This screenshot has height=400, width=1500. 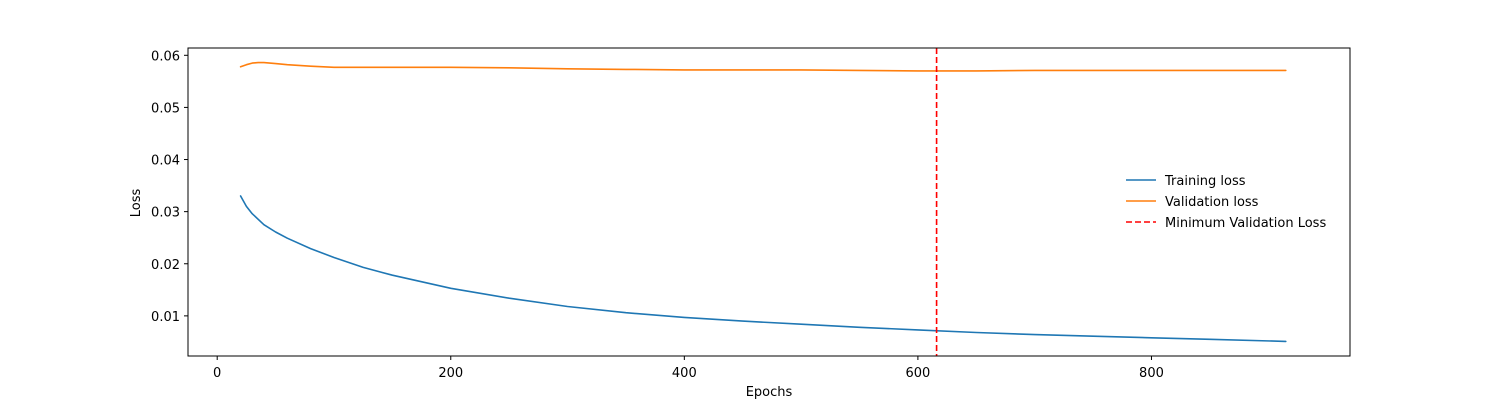 What do you see at coordinates (917, 373) in the screenshot?
I see `x-tick-label: 600` at bounding box center [917, 373].